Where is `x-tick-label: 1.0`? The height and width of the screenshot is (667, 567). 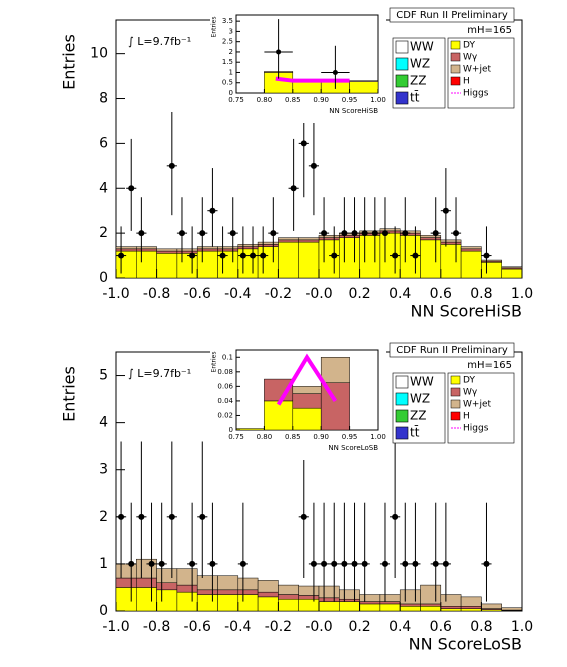
x-tick-label: 1.0 is located at coordinates (522, 294).